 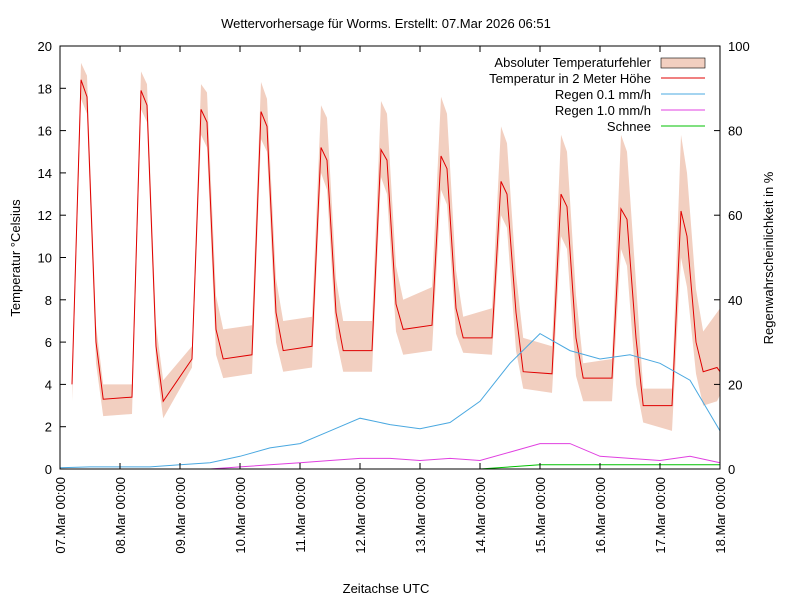 What do you see at coordinates (45, 131) in the screenshot?
I see `y-tick-label: 16` at bounding box center [45, 131].